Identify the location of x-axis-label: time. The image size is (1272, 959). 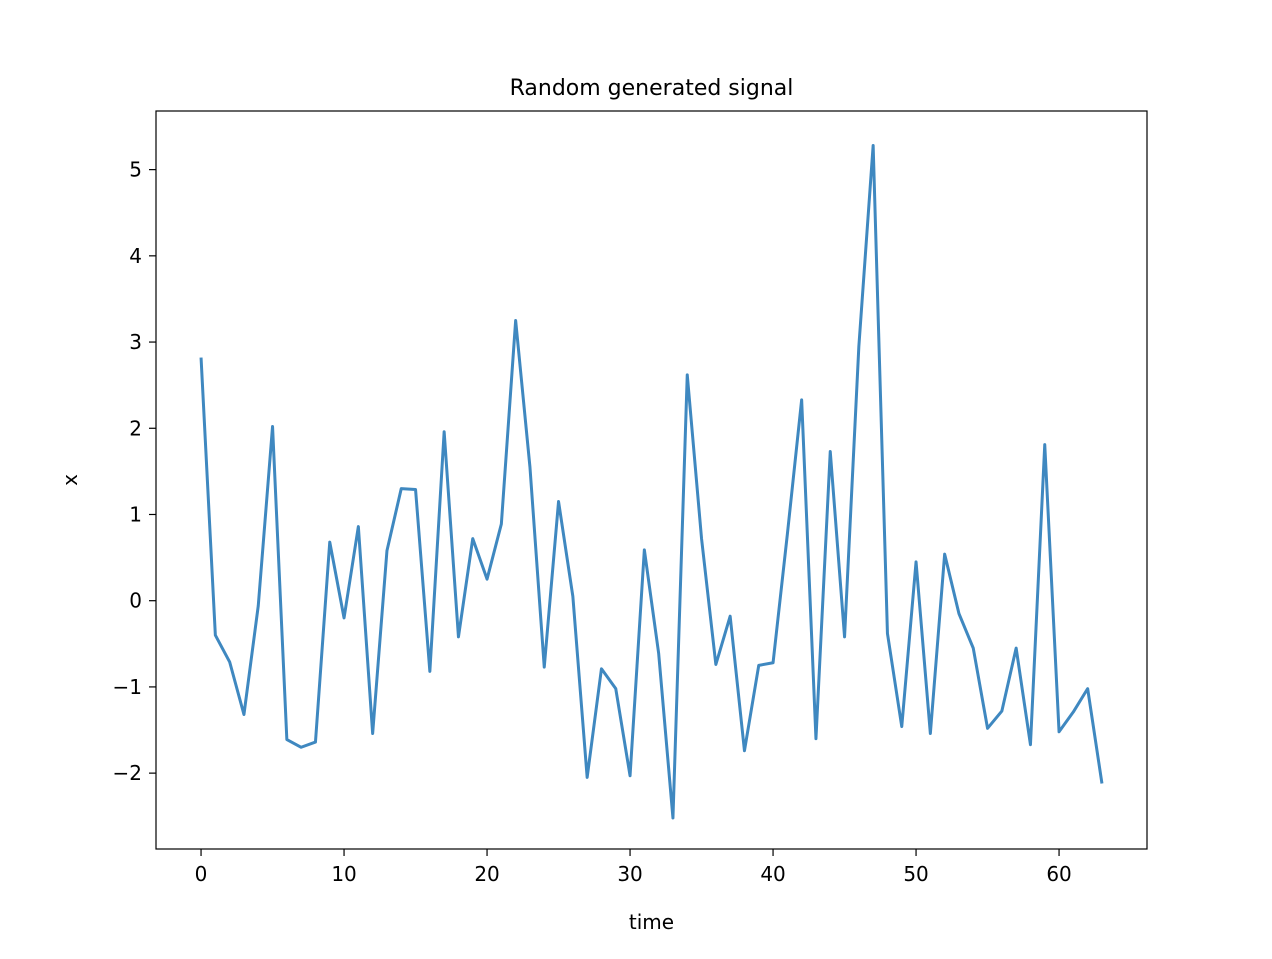
(651, 922).